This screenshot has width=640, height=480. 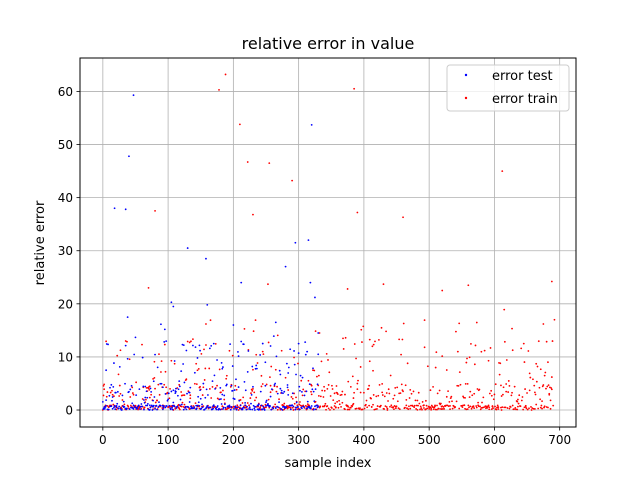 What do you see at coordinates (335, 437) in the screenshot?
I see `x-axis-ticks: 0 100 200 300 400 500 600 700` at bounding box center [335, 437].